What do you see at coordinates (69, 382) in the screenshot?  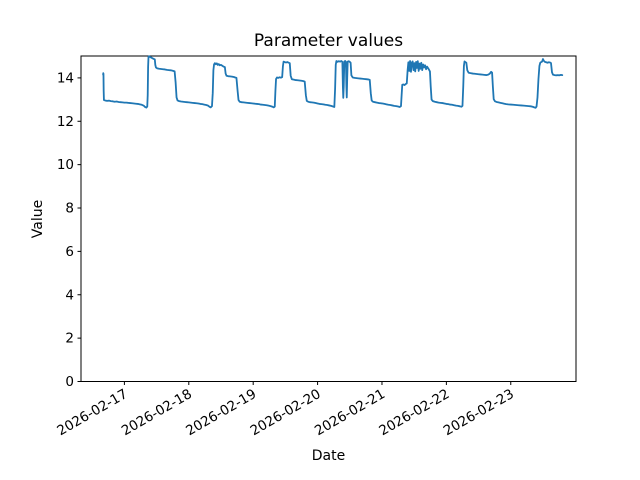 I see `y-tick-label: 0` at bounding box center [69, 382].